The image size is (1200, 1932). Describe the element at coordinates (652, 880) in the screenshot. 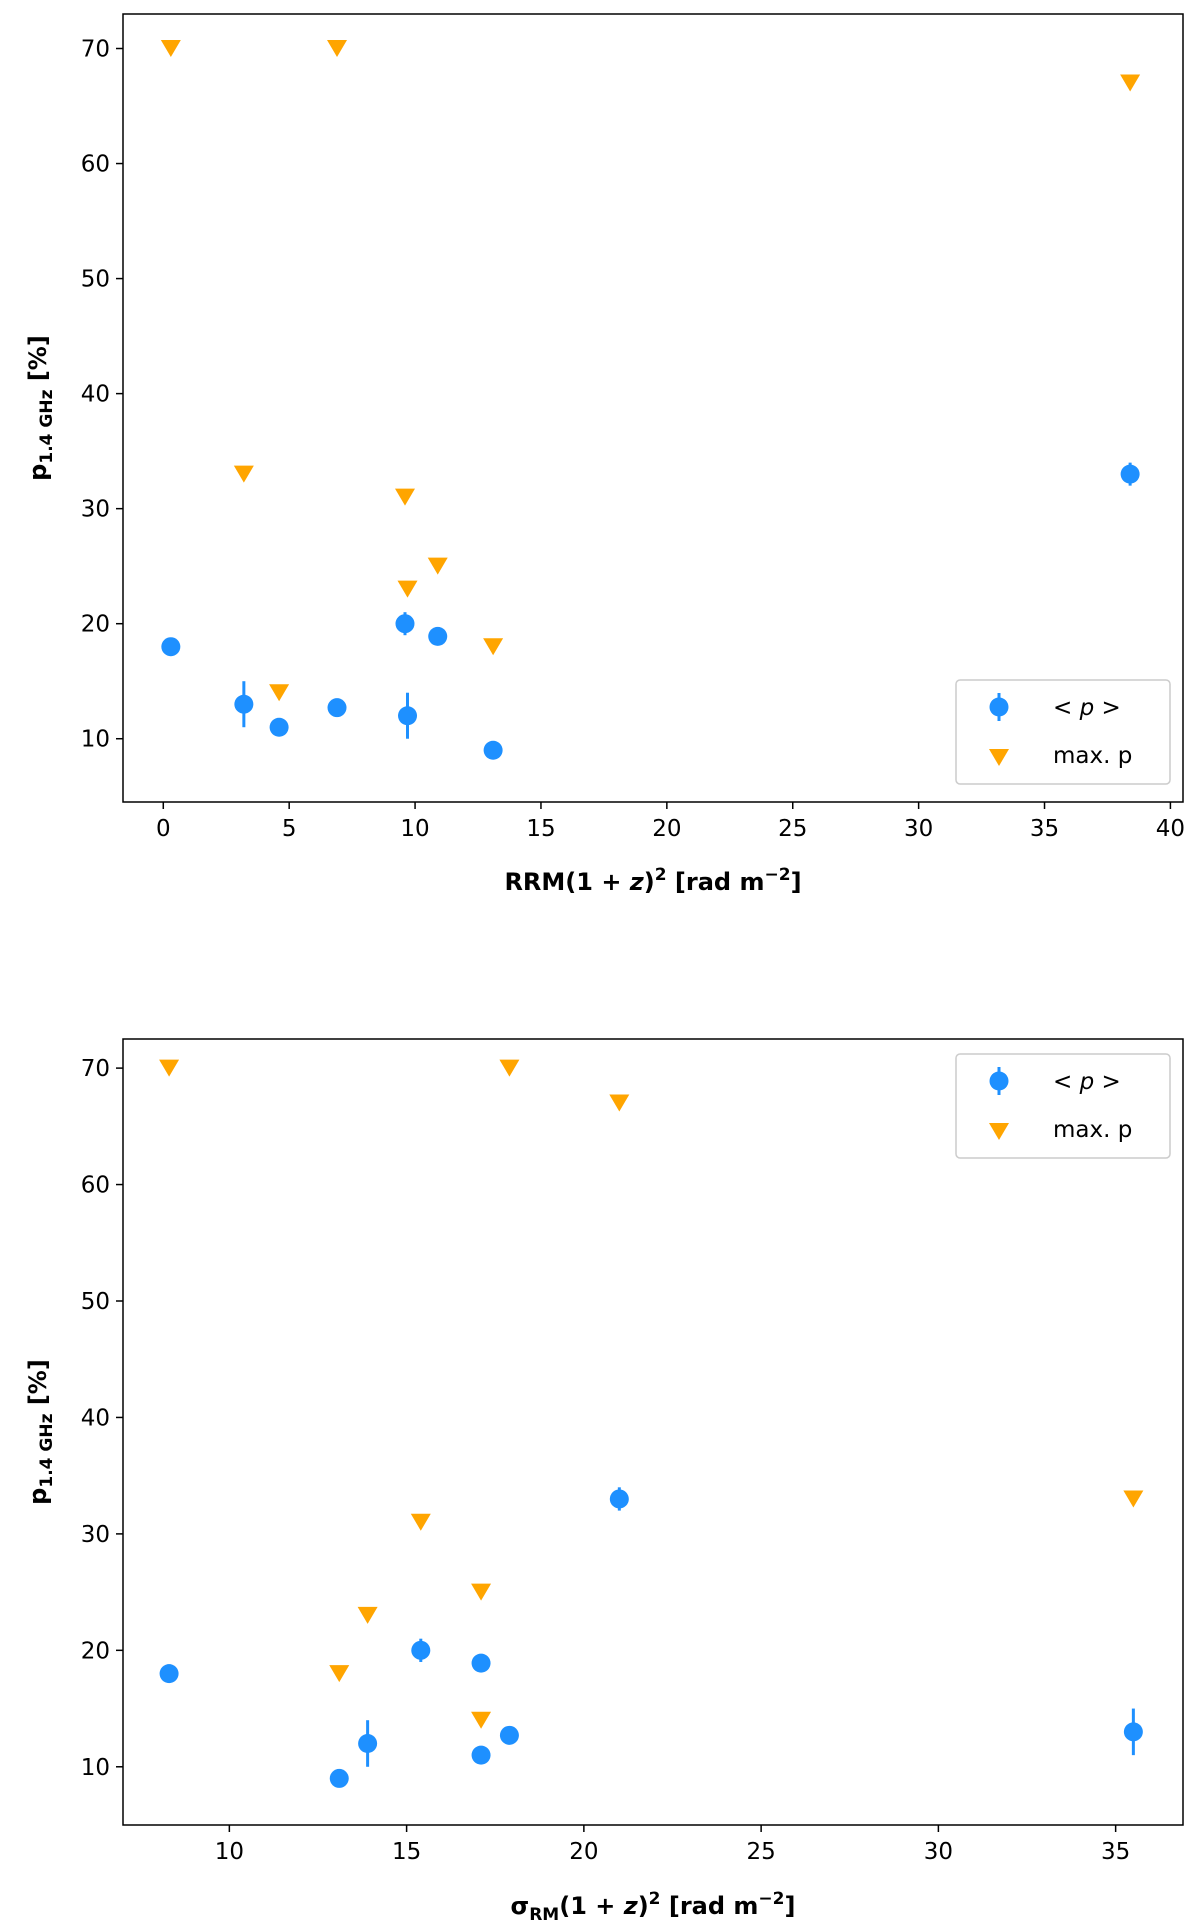

I see `x-axis-label: RRM(1 + z)2 [rad m−2]` at that location.